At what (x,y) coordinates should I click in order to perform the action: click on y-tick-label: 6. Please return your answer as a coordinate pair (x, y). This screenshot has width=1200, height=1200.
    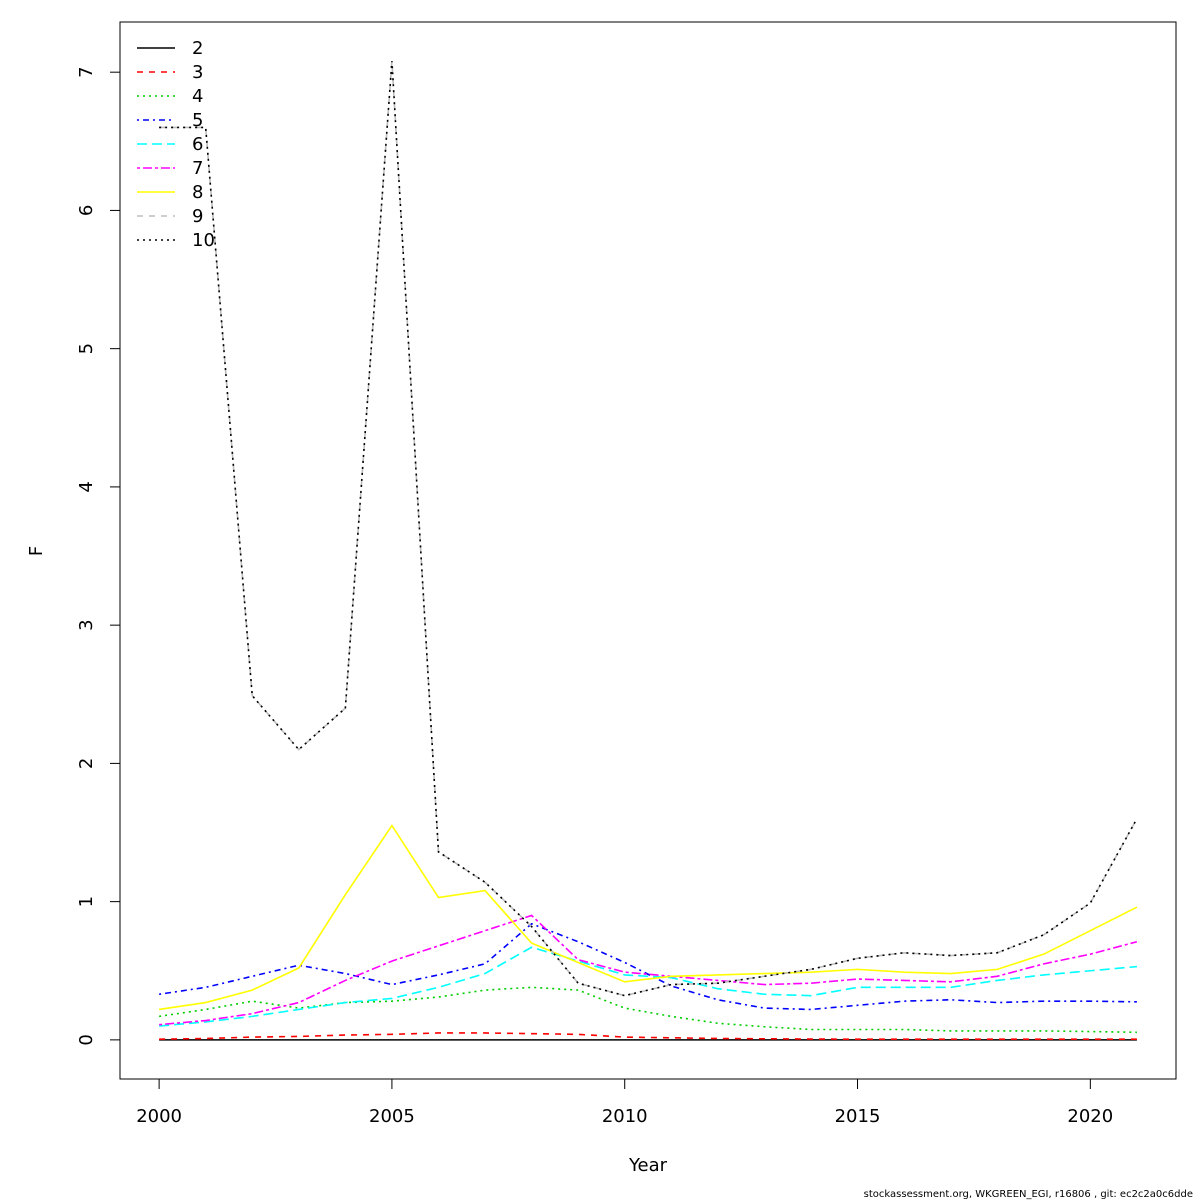
    Looking at the image, I should click on (86, 210).